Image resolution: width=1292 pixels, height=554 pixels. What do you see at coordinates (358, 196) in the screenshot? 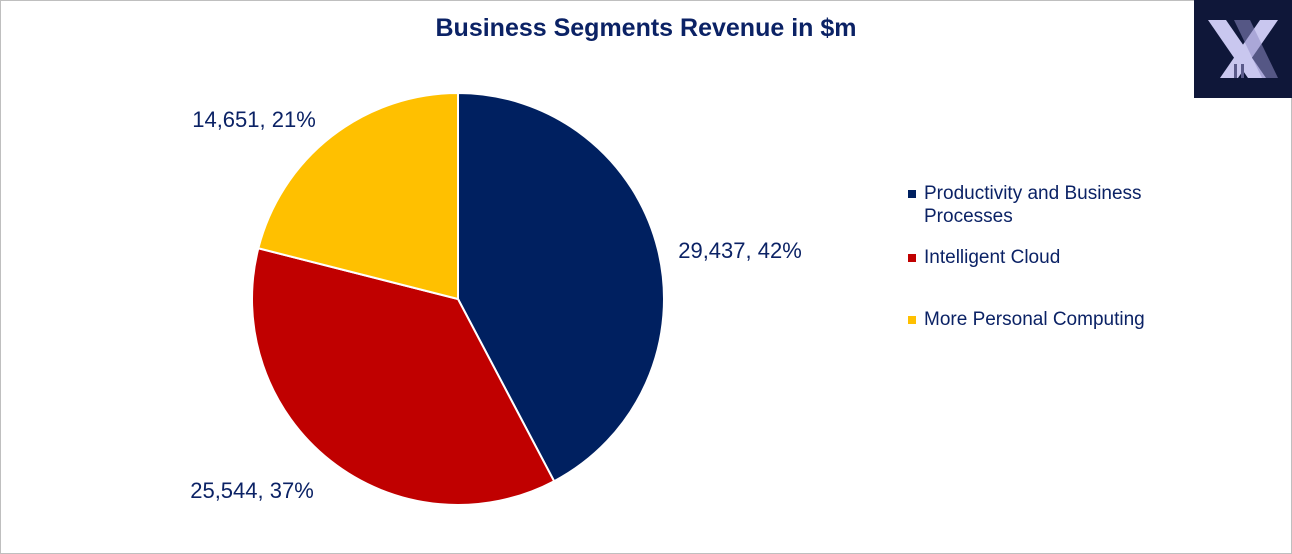
I see `slice-more-personal-computing` at bounding box center [358, 196].